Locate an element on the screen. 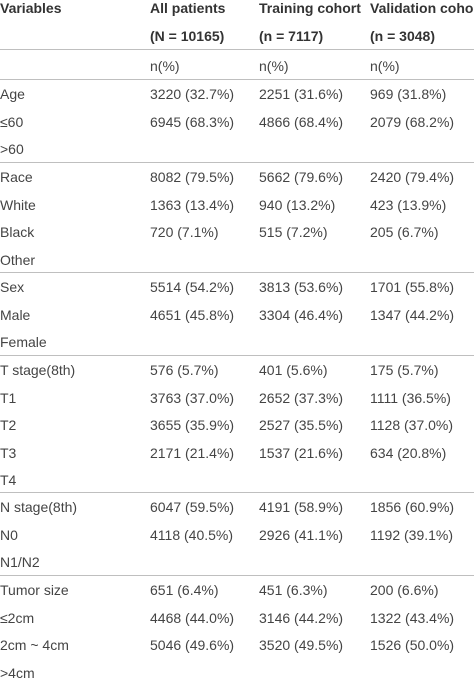  unit-training-cohort: n(%) is located at coordinates (274, 66).